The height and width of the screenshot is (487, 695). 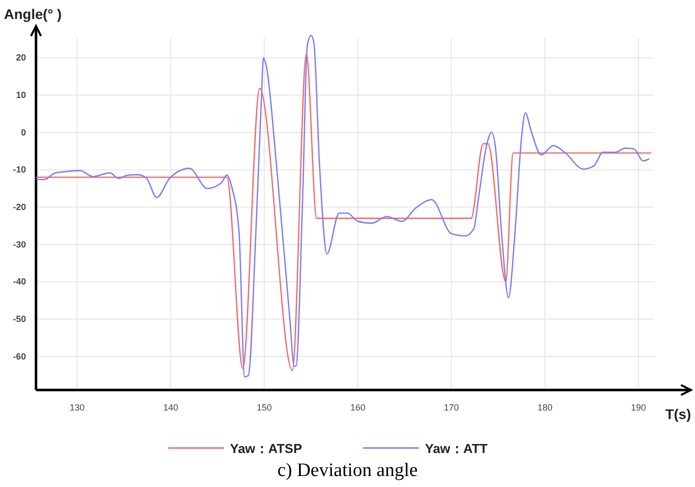 I want to click on y-tick-label: -20, so click(x=19, y=207).